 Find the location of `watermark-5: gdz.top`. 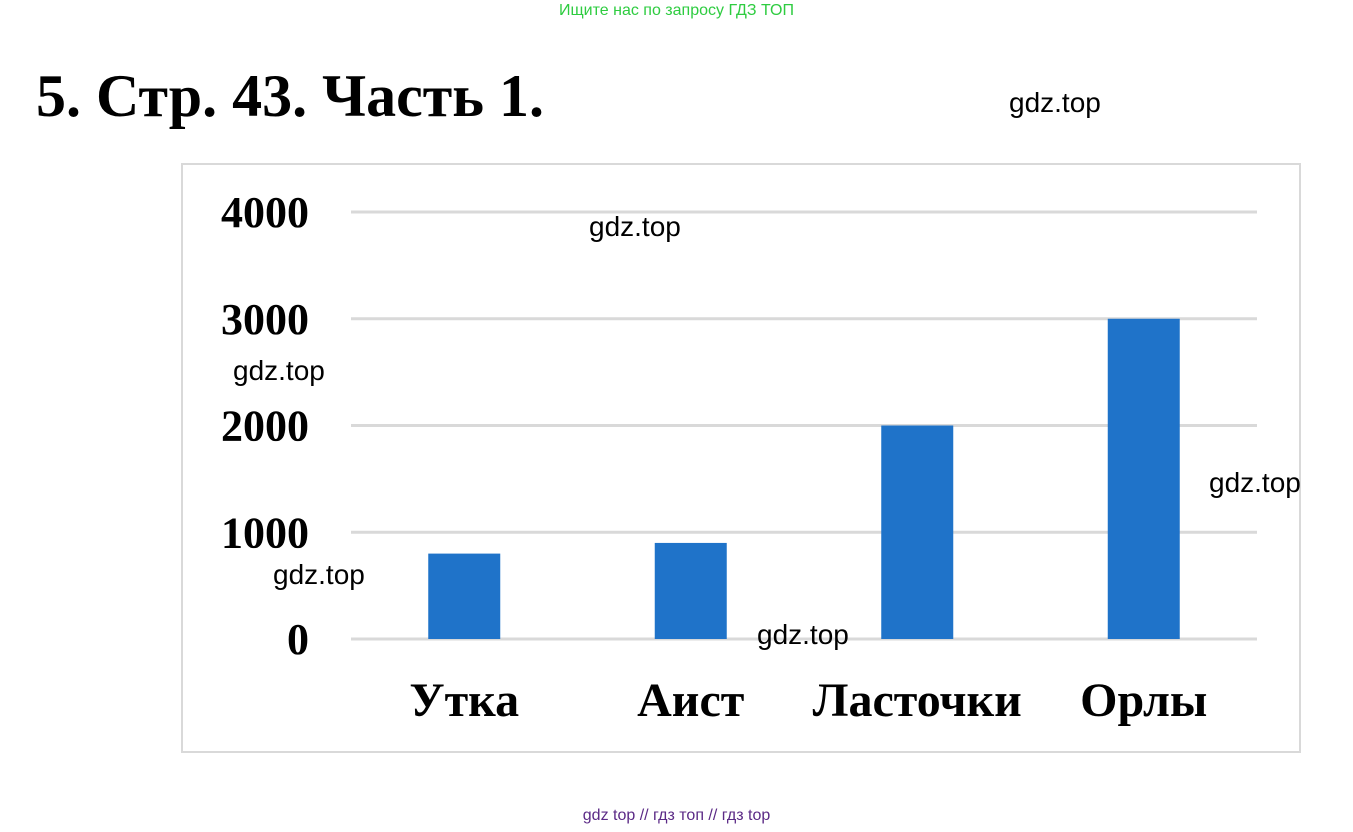

watermark-5: gdz.top is located at coordinates (319, 574).